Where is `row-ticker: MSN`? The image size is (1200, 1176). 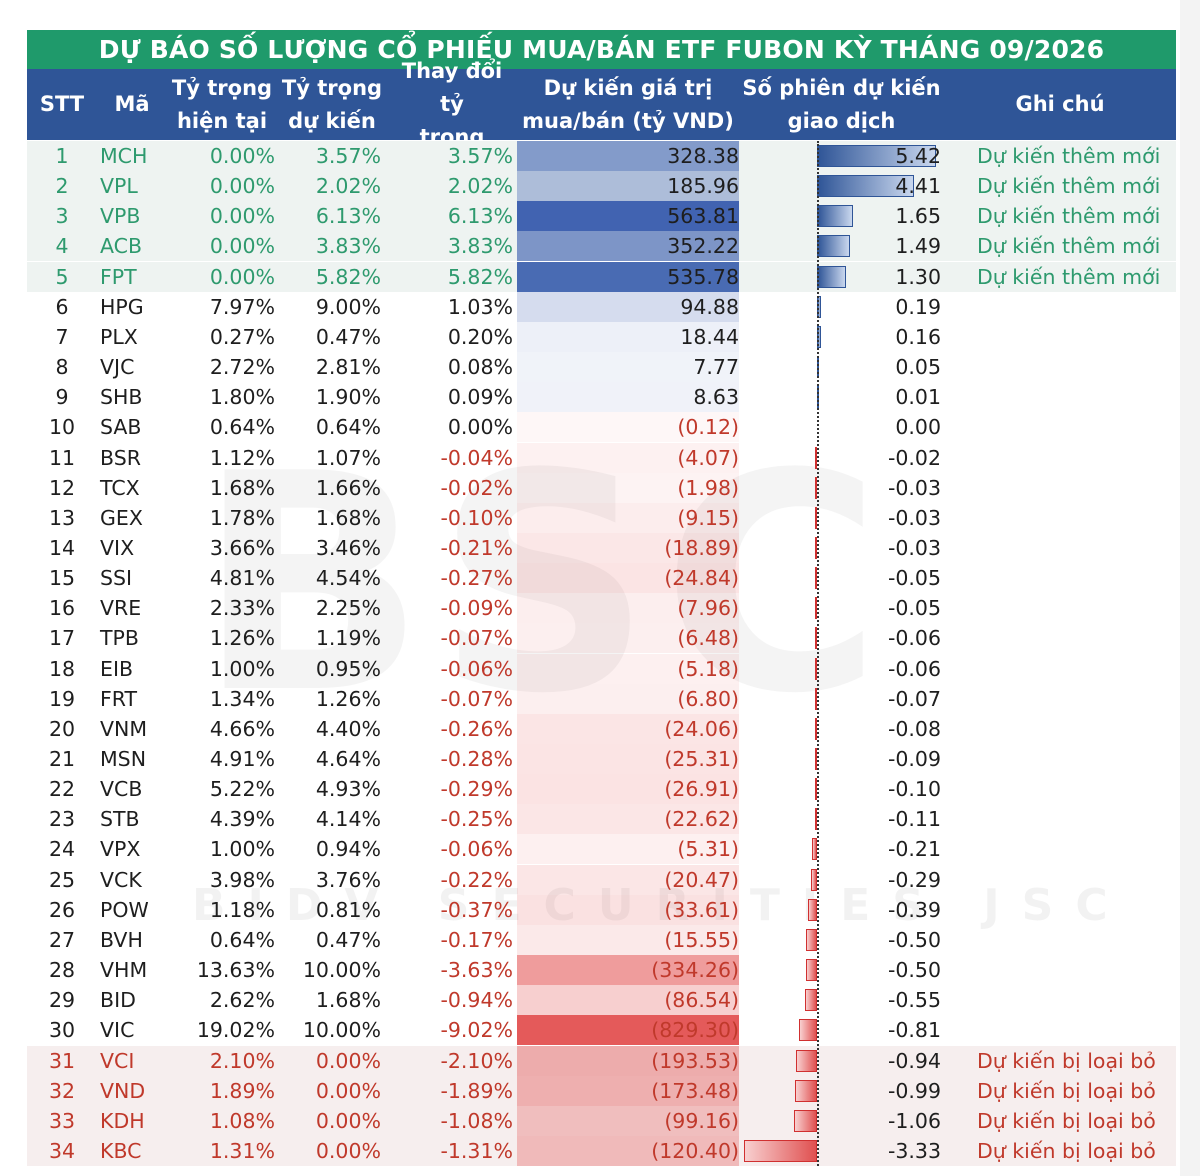
row-ticker: MSN is located at coordinates (123, 759).